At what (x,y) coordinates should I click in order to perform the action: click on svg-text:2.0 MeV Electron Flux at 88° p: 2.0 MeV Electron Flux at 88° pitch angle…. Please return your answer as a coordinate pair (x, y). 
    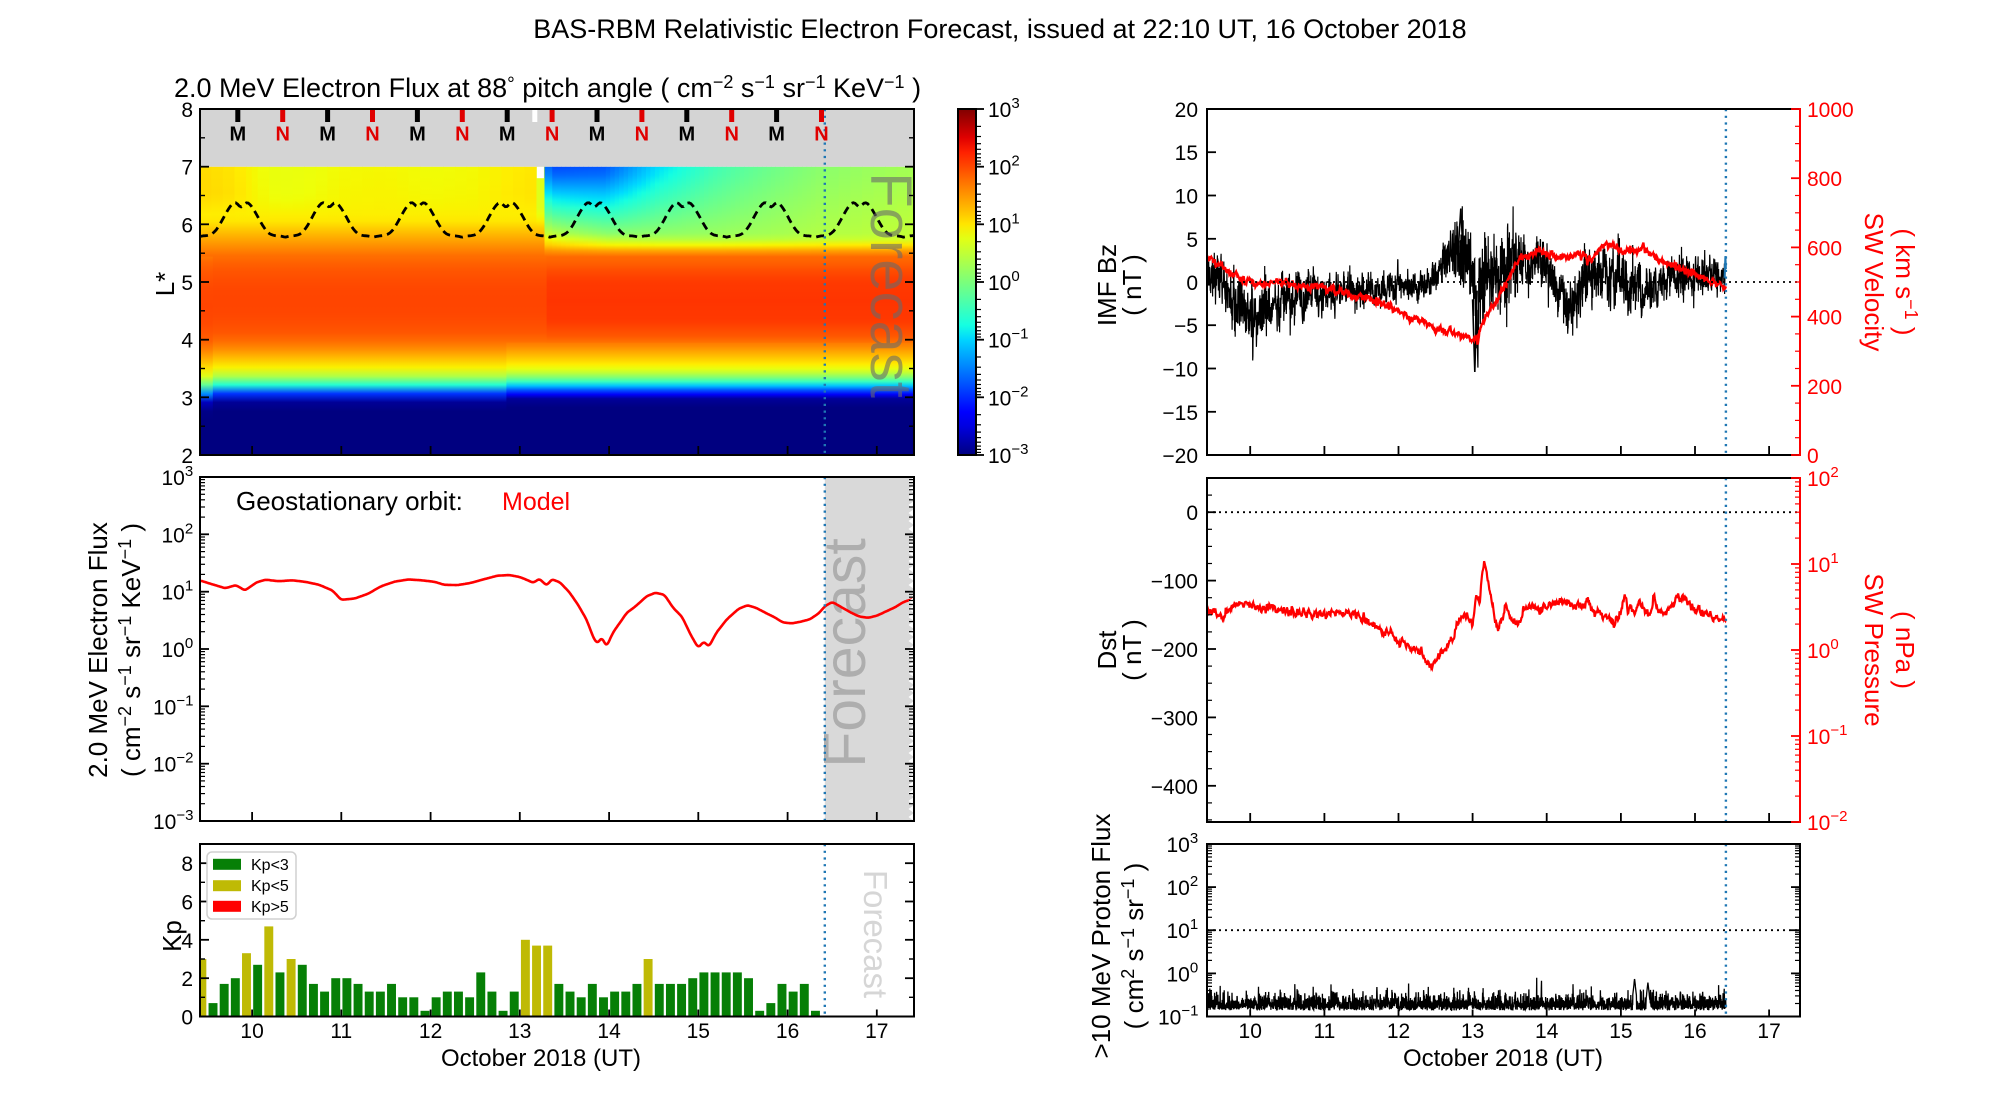
    Looking at the image, I should click on (547, 87).